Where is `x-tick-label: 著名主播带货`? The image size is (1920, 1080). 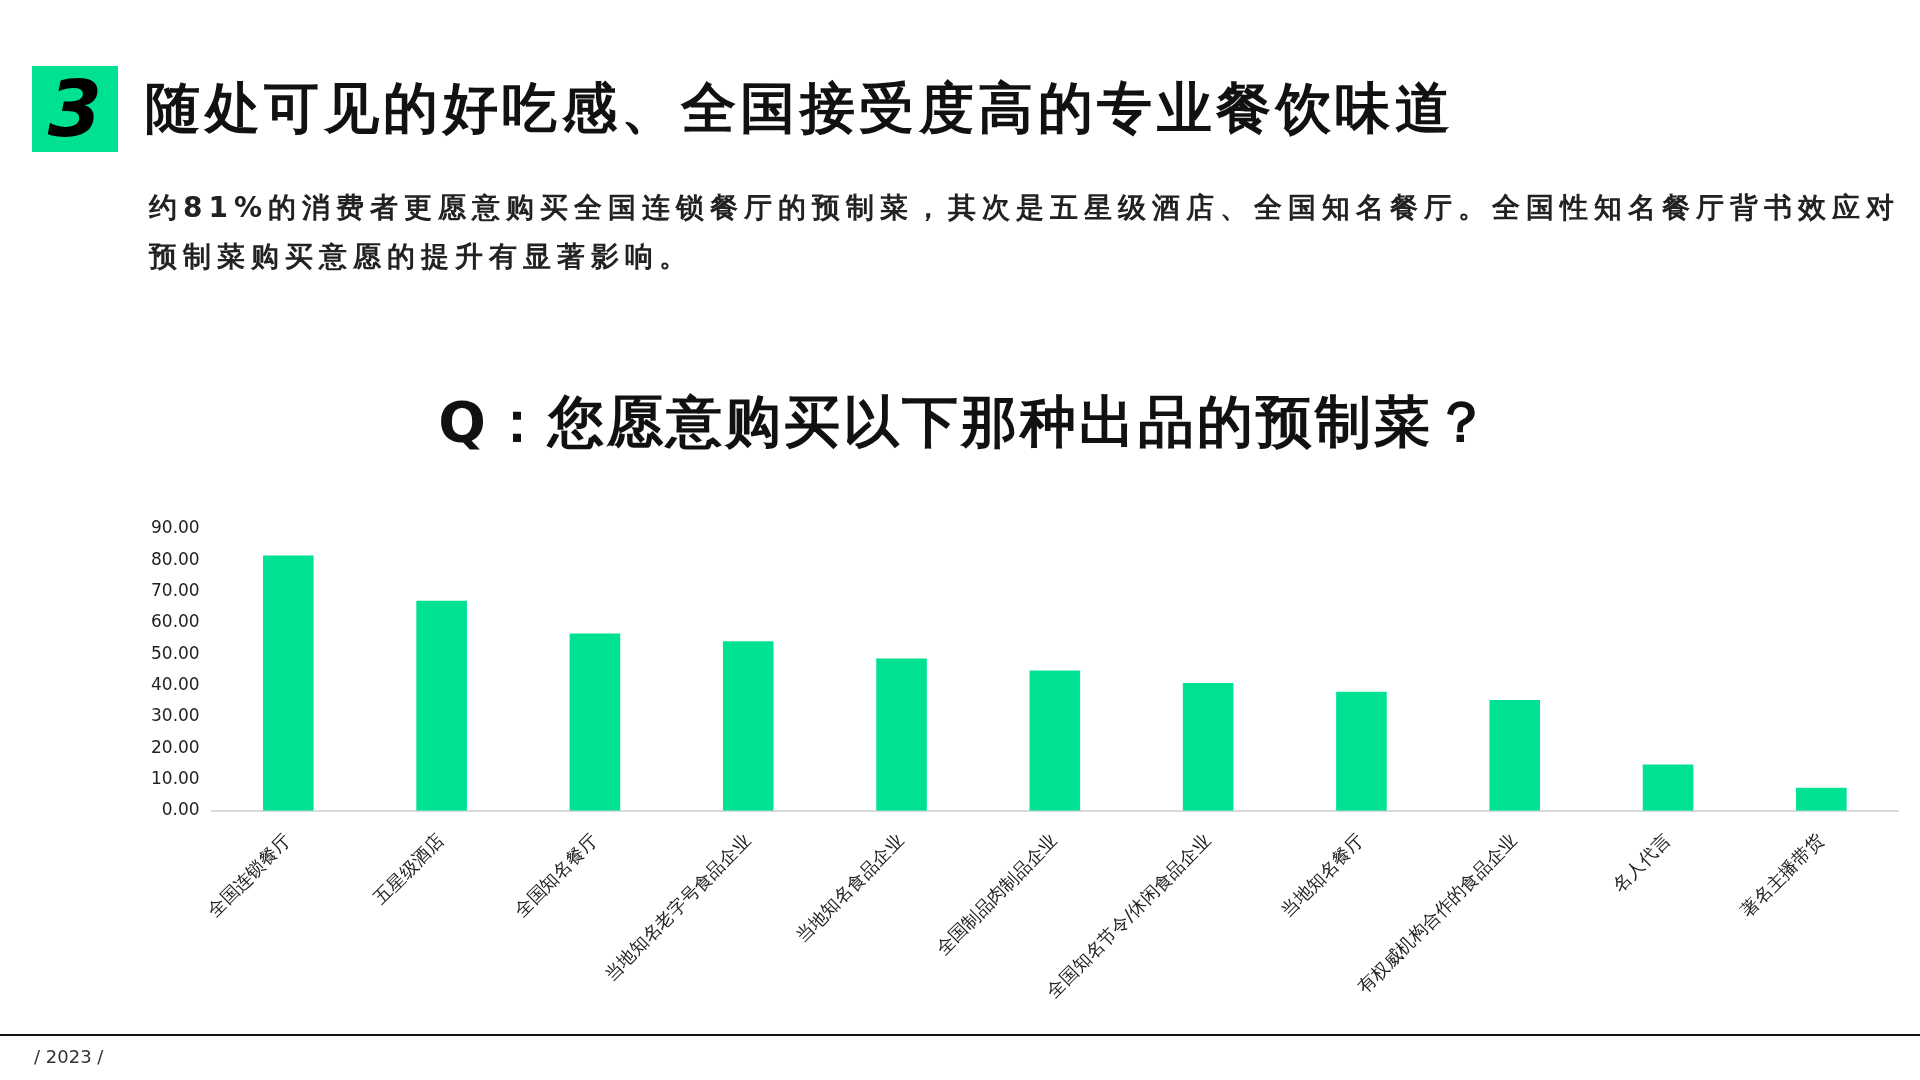
x-tick-label: 著名主播带货 is located at coordinates (1782, 875).